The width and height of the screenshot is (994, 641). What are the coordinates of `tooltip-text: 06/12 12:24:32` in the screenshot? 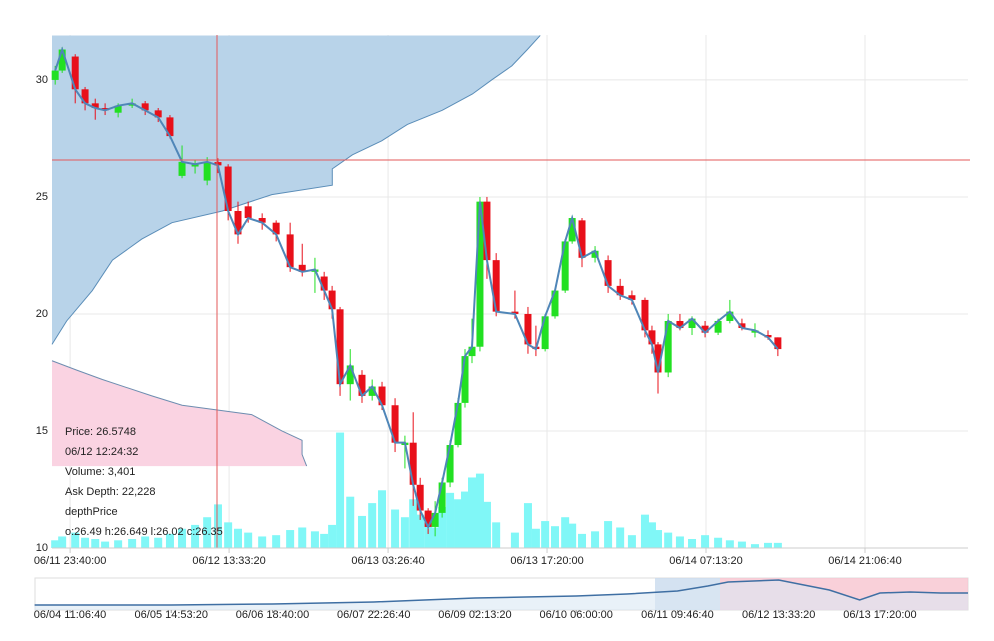 It's located at (101, 452).